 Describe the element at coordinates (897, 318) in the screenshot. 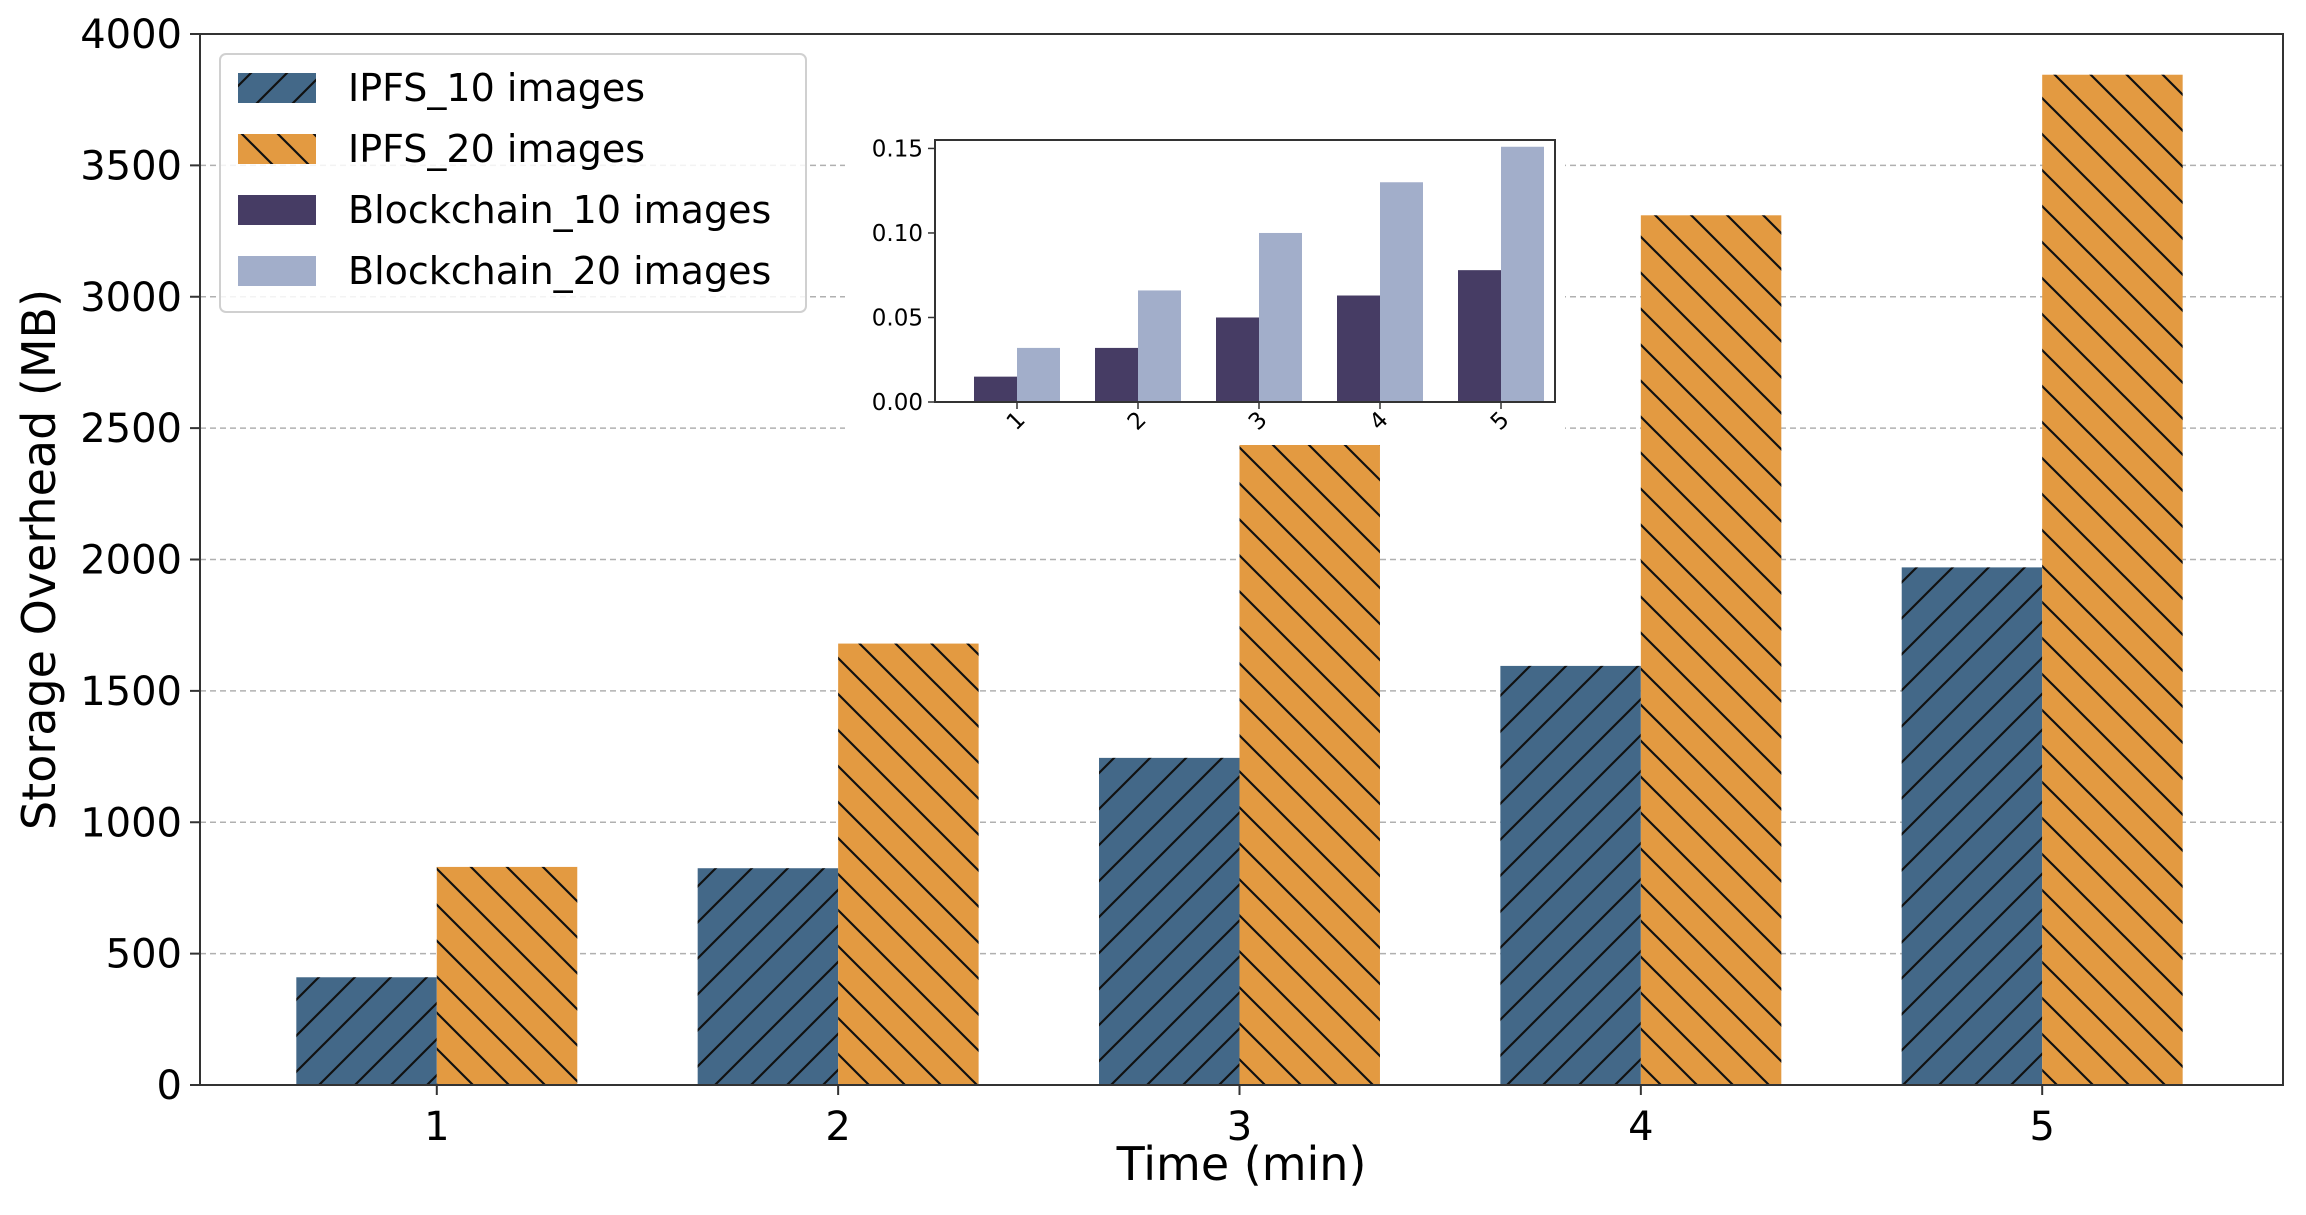

I see `inset-y-tick-label: 0.05` at that location.